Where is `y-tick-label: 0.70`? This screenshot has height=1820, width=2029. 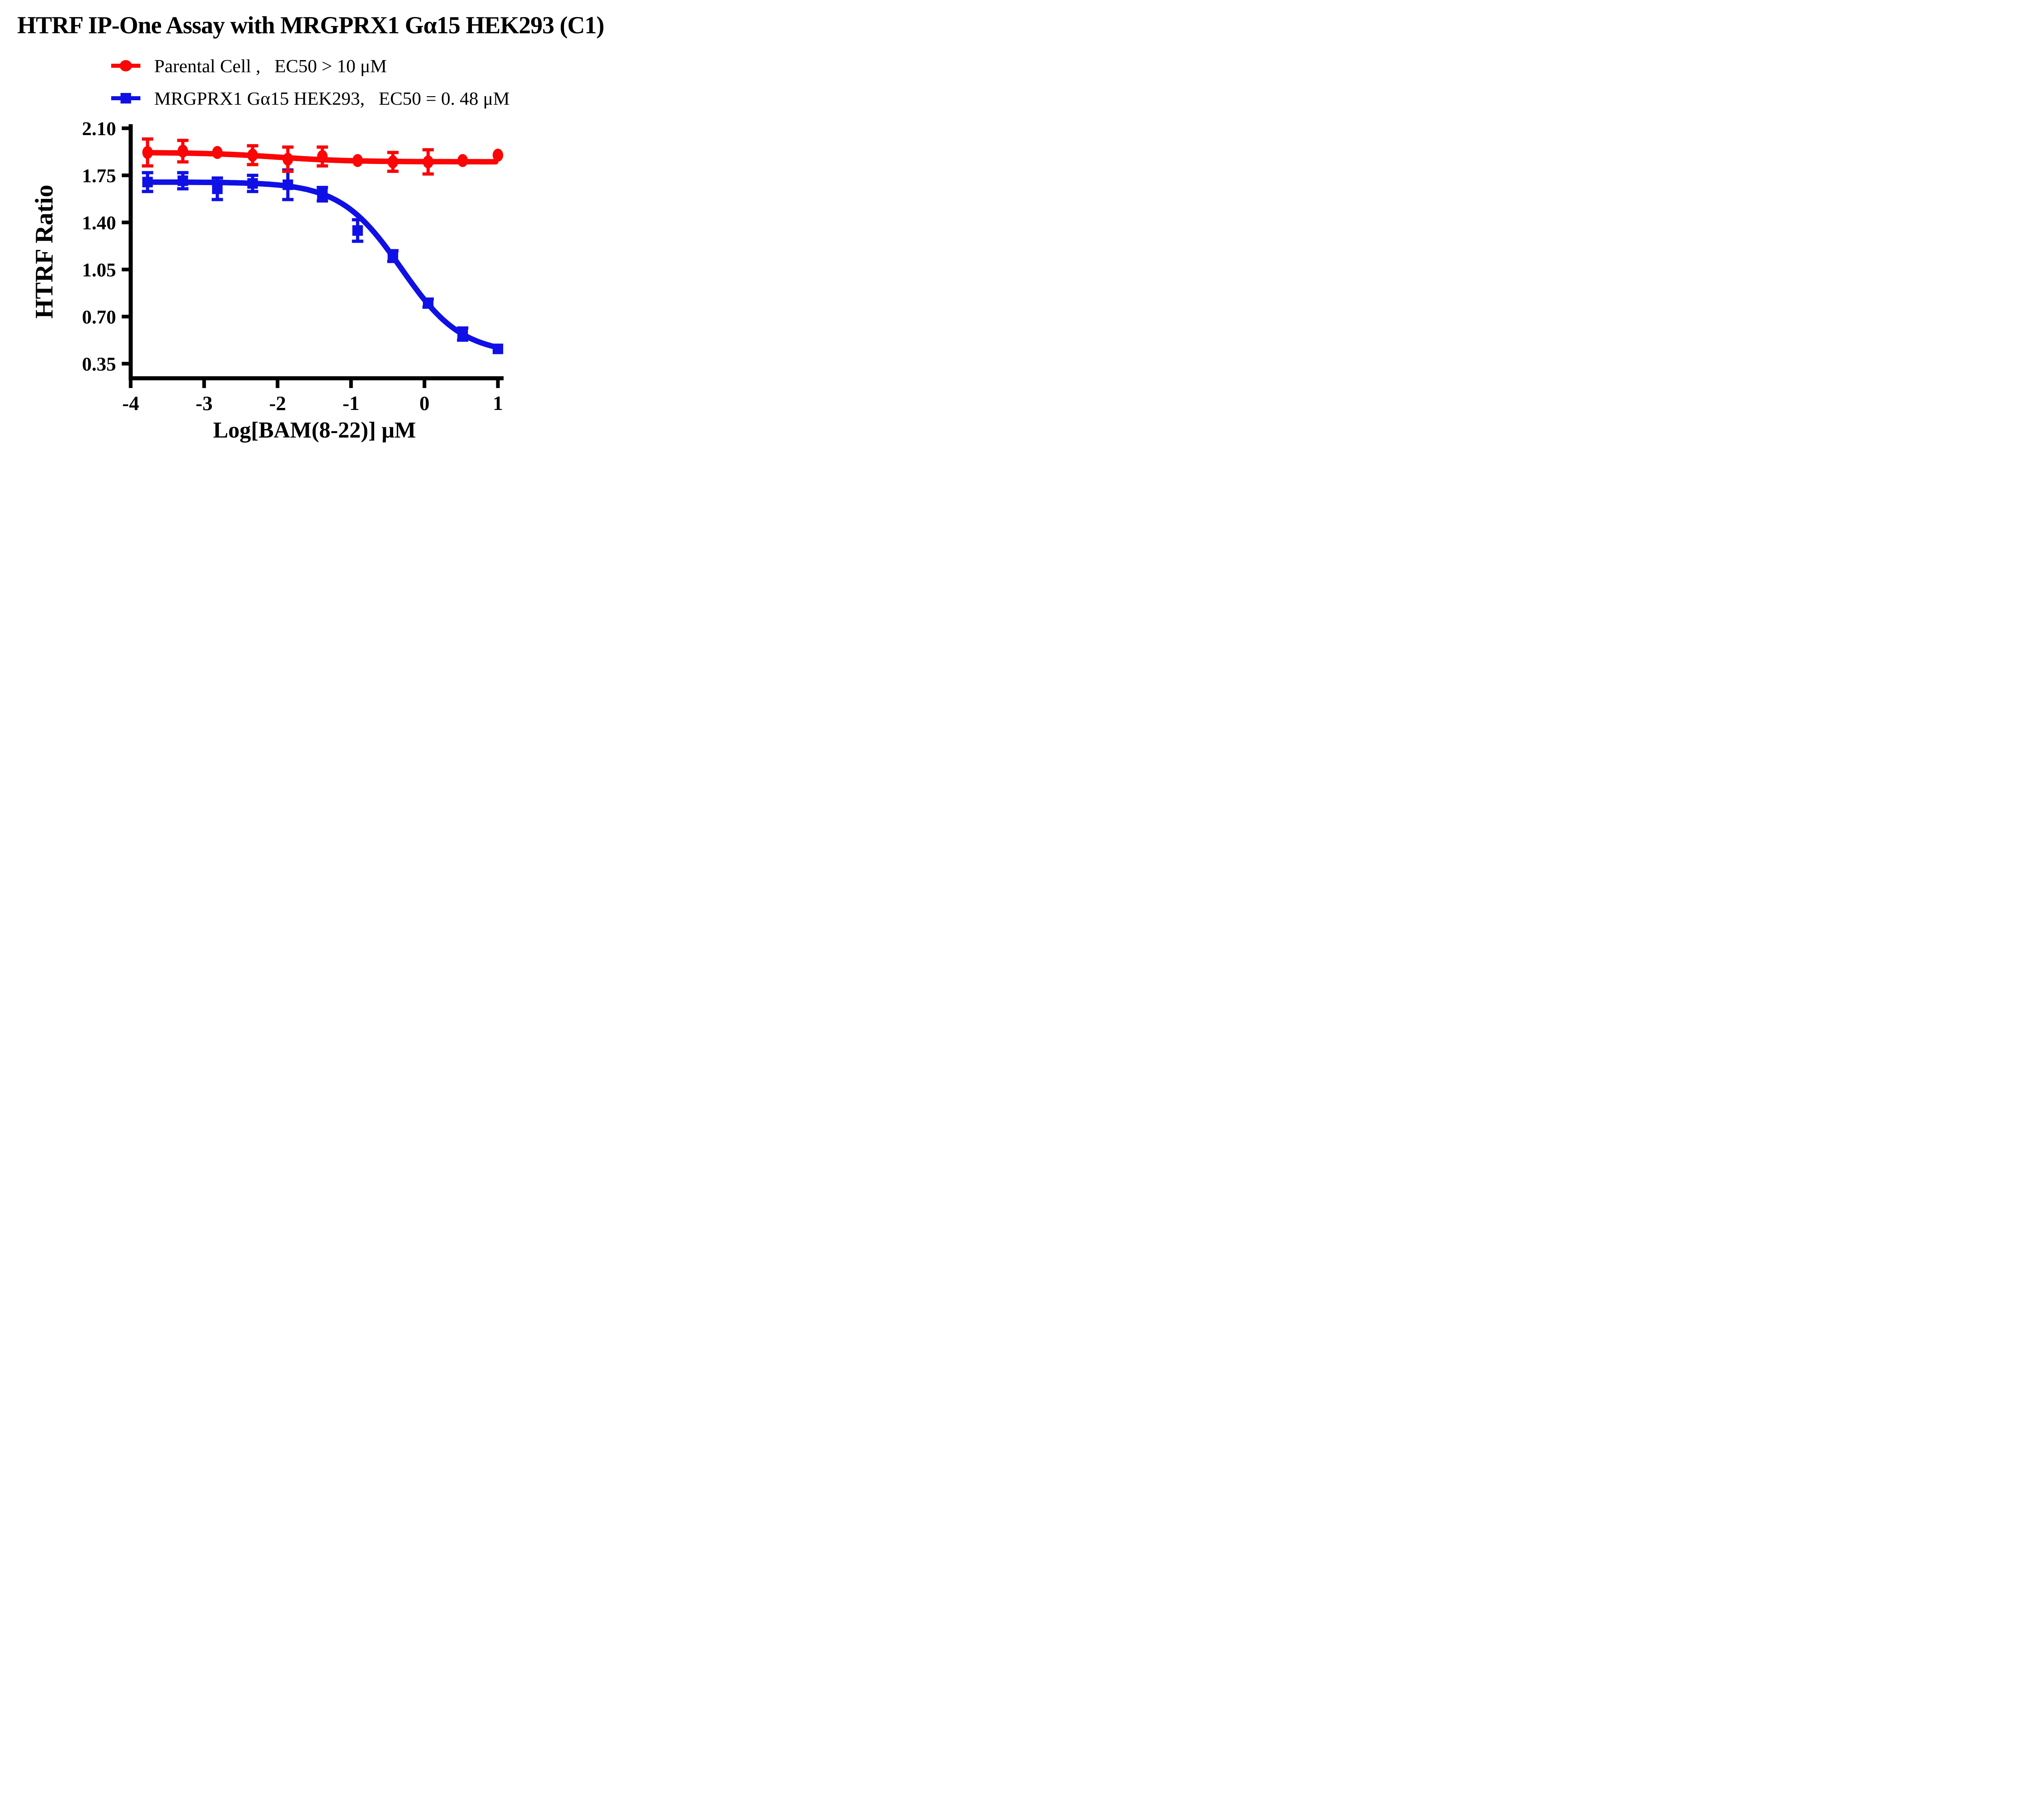 y-tick-label: 0.70 is located at coordinates (99, 317).